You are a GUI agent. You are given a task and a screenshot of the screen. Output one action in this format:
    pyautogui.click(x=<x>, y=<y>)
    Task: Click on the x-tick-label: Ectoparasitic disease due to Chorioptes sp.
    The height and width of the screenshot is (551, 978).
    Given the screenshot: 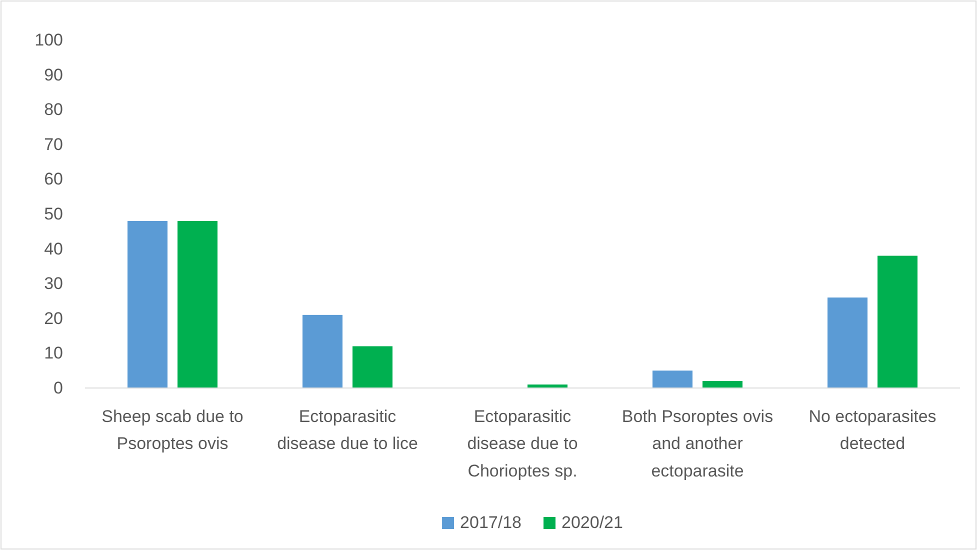 What is the action you would take?
    pyautogui.click(x=522, y=443)
    